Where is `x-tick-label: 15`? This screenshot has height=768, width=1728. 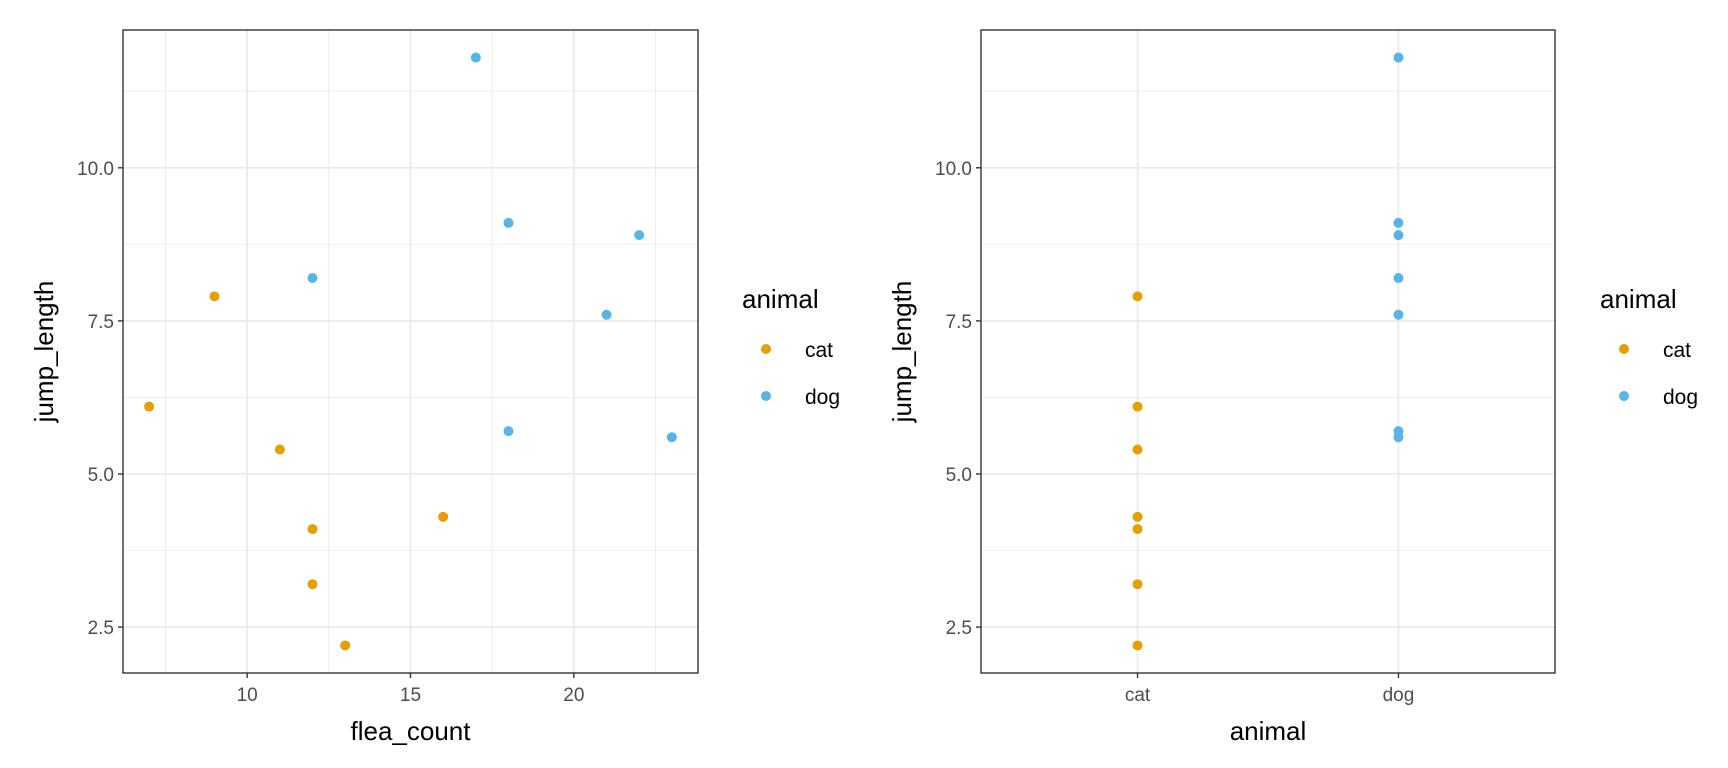
x-tick-label: 15 is located at coordinates (410, 695).